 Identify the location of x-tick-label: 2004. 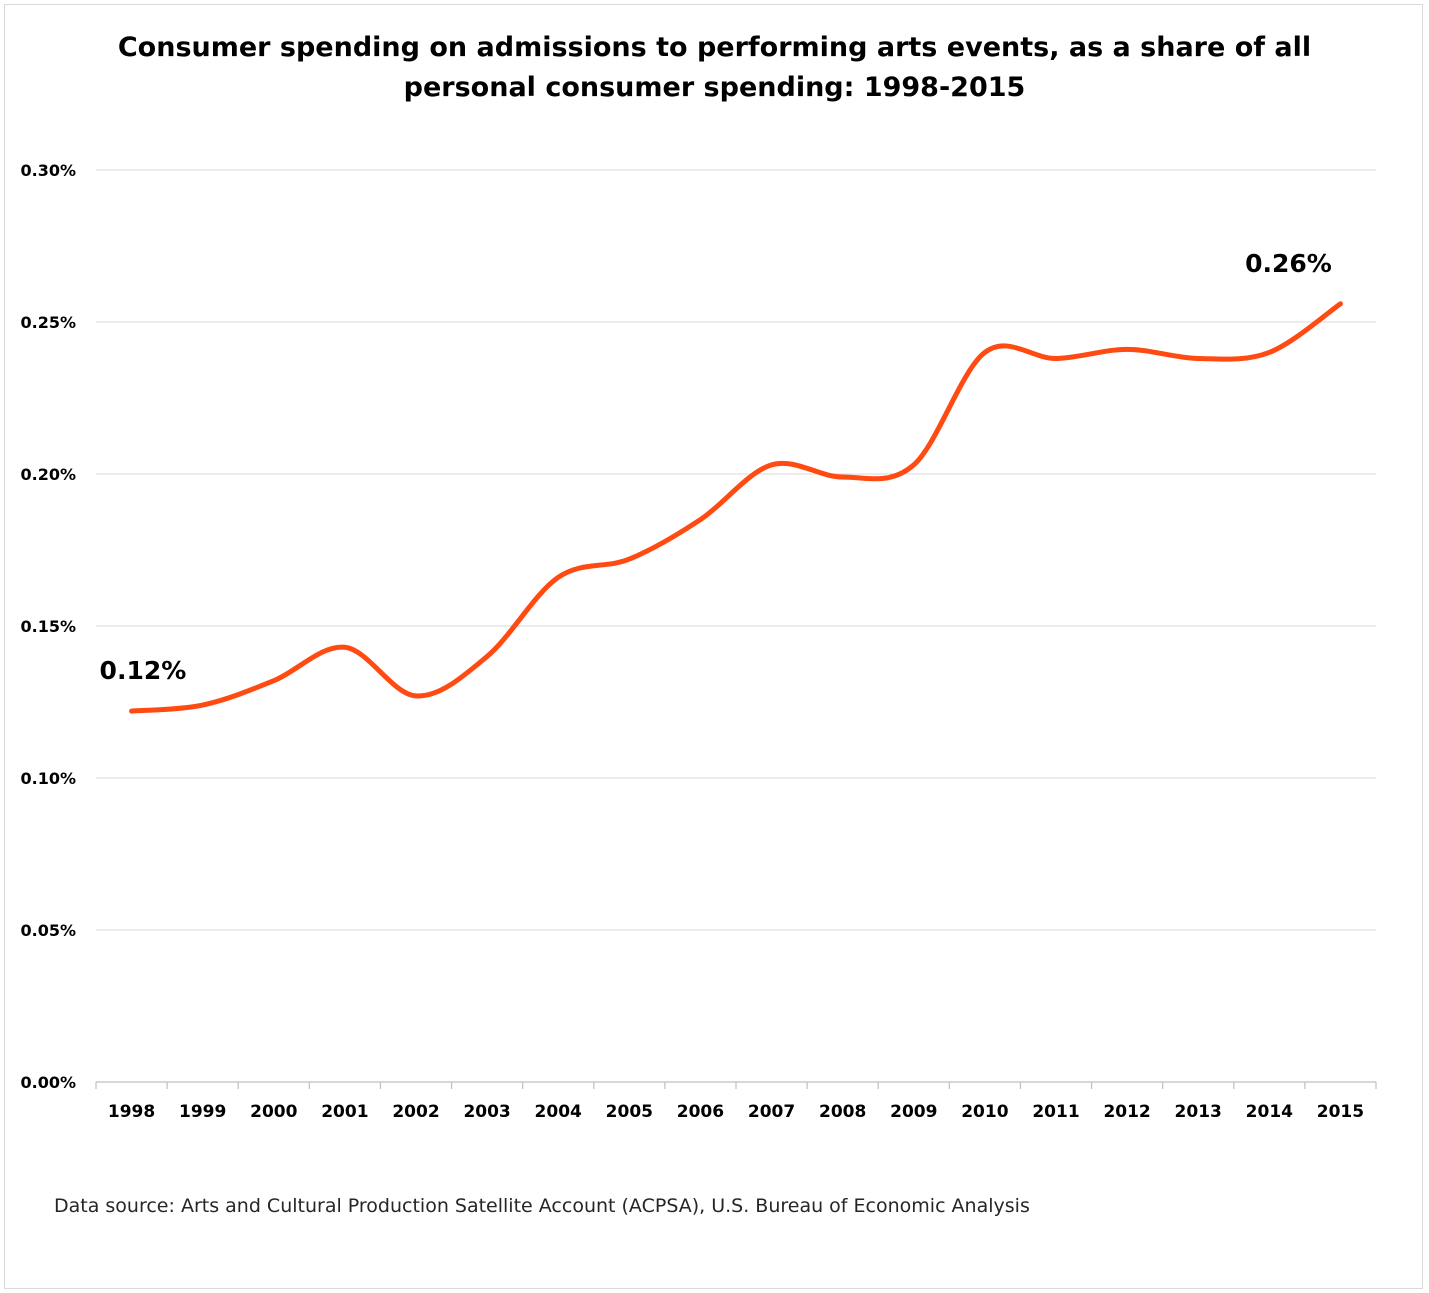
(558, 1112).